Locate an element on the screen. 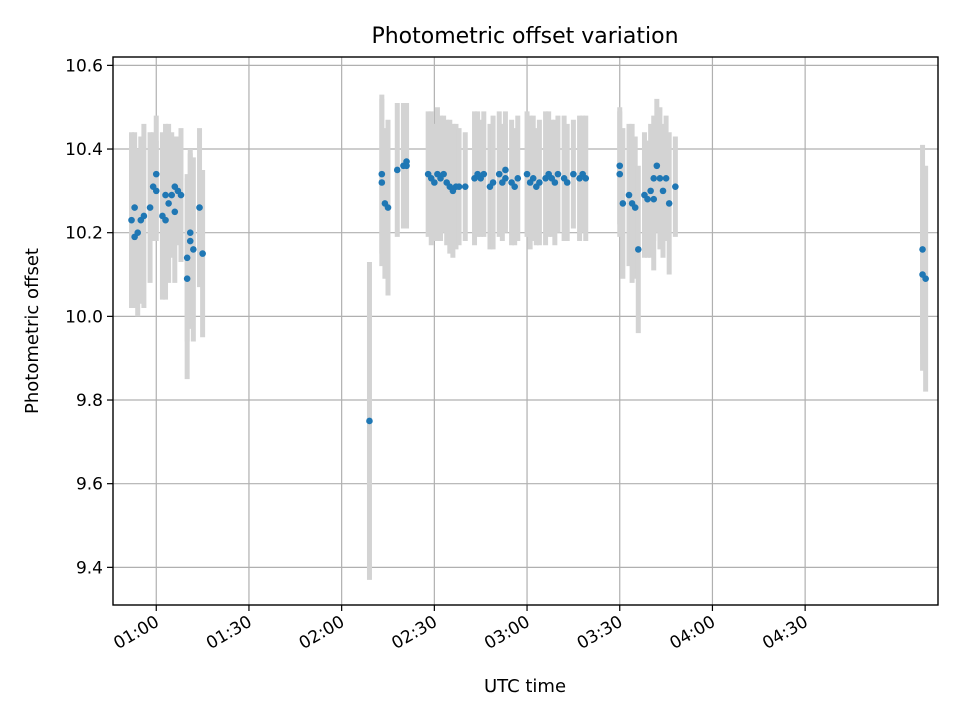 The height and width of the screenshot is (720, 960). y-tick-label: 9.4 is located at coordinates (89, 568).